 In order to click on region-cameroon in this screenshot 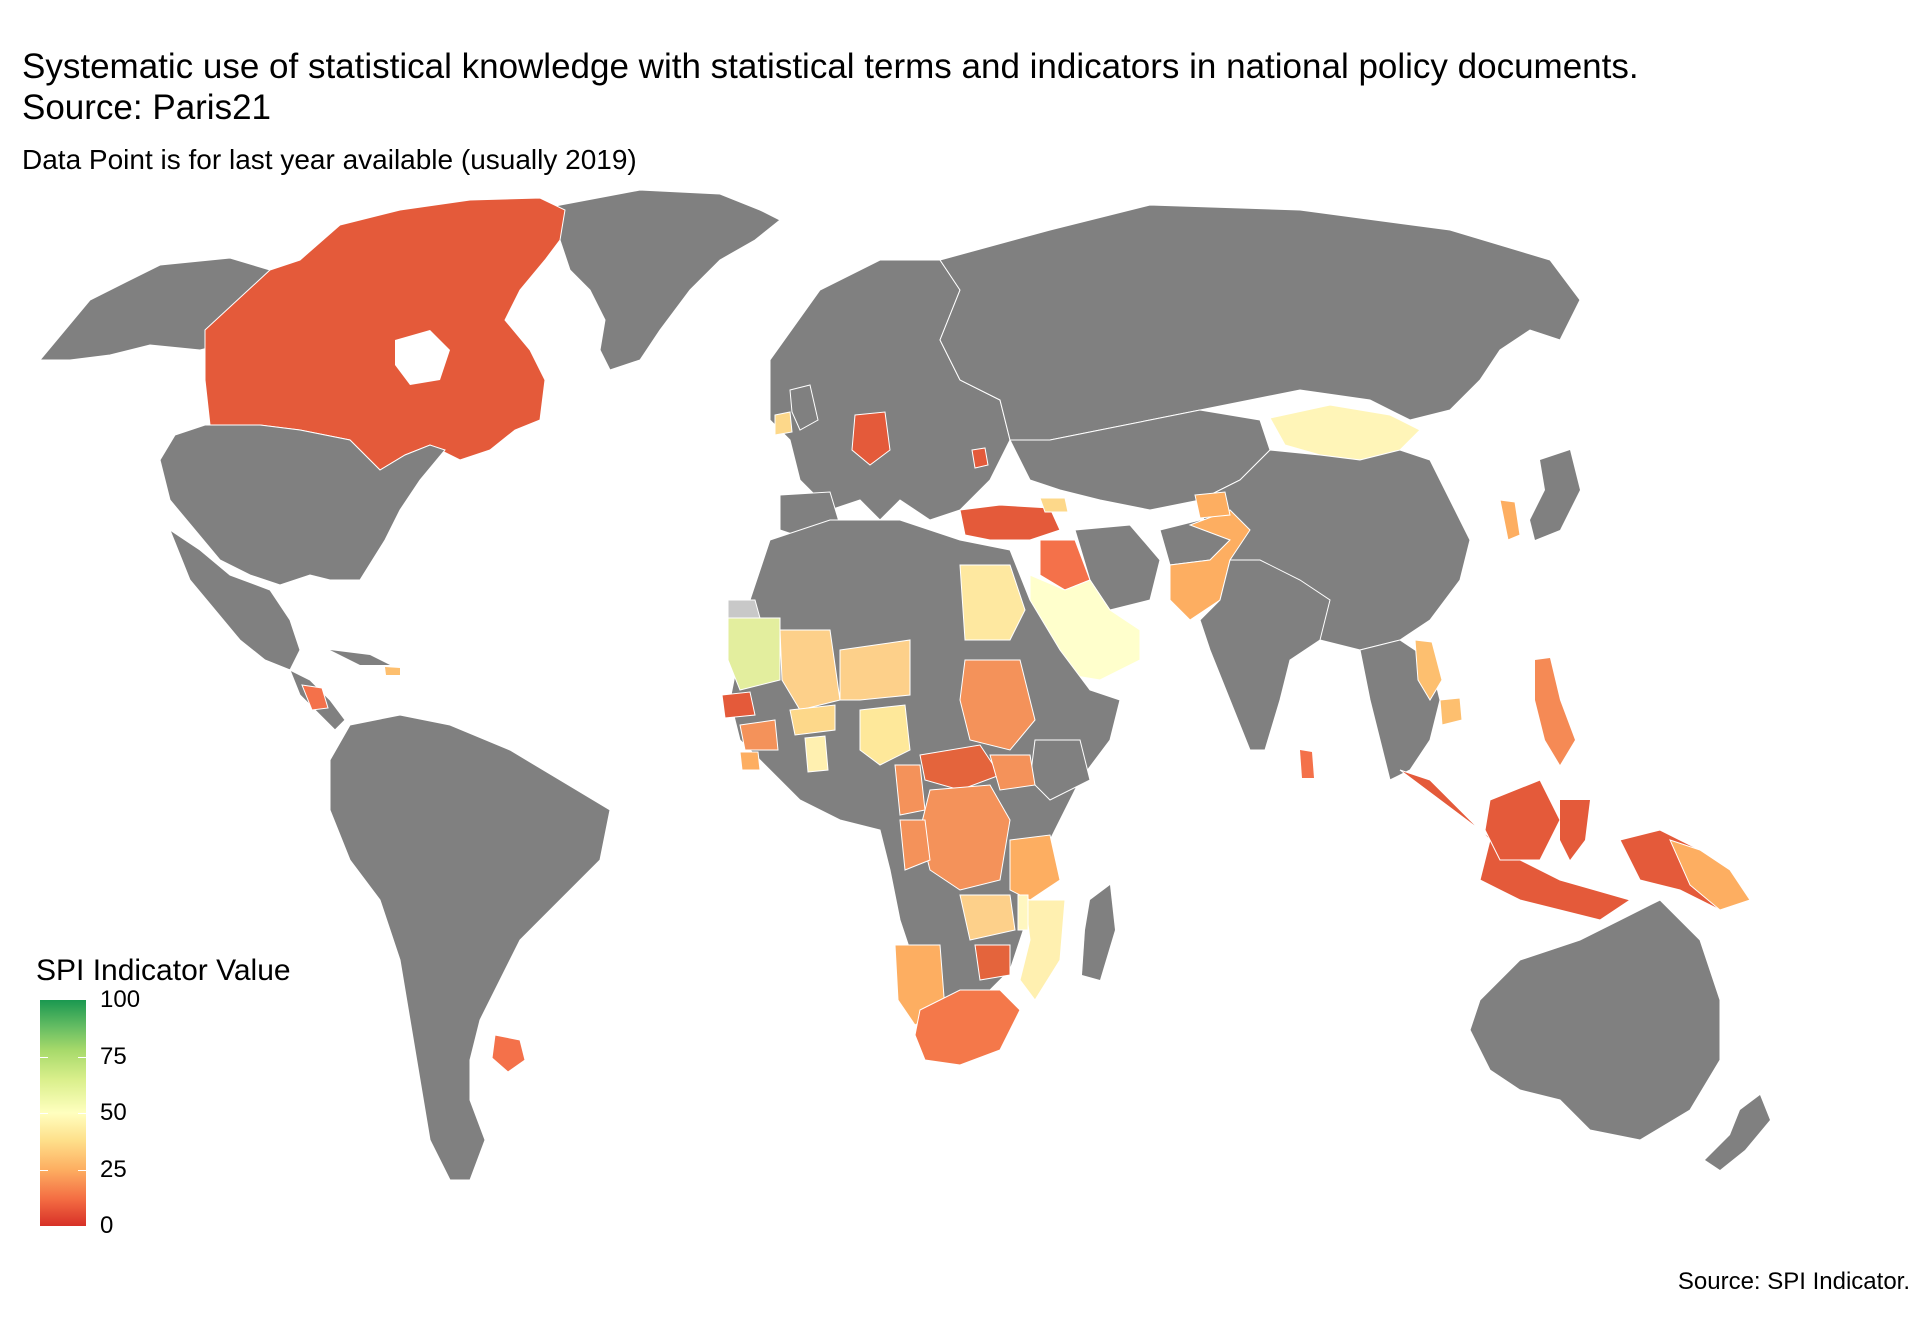, I will do `click(910, 790)`.